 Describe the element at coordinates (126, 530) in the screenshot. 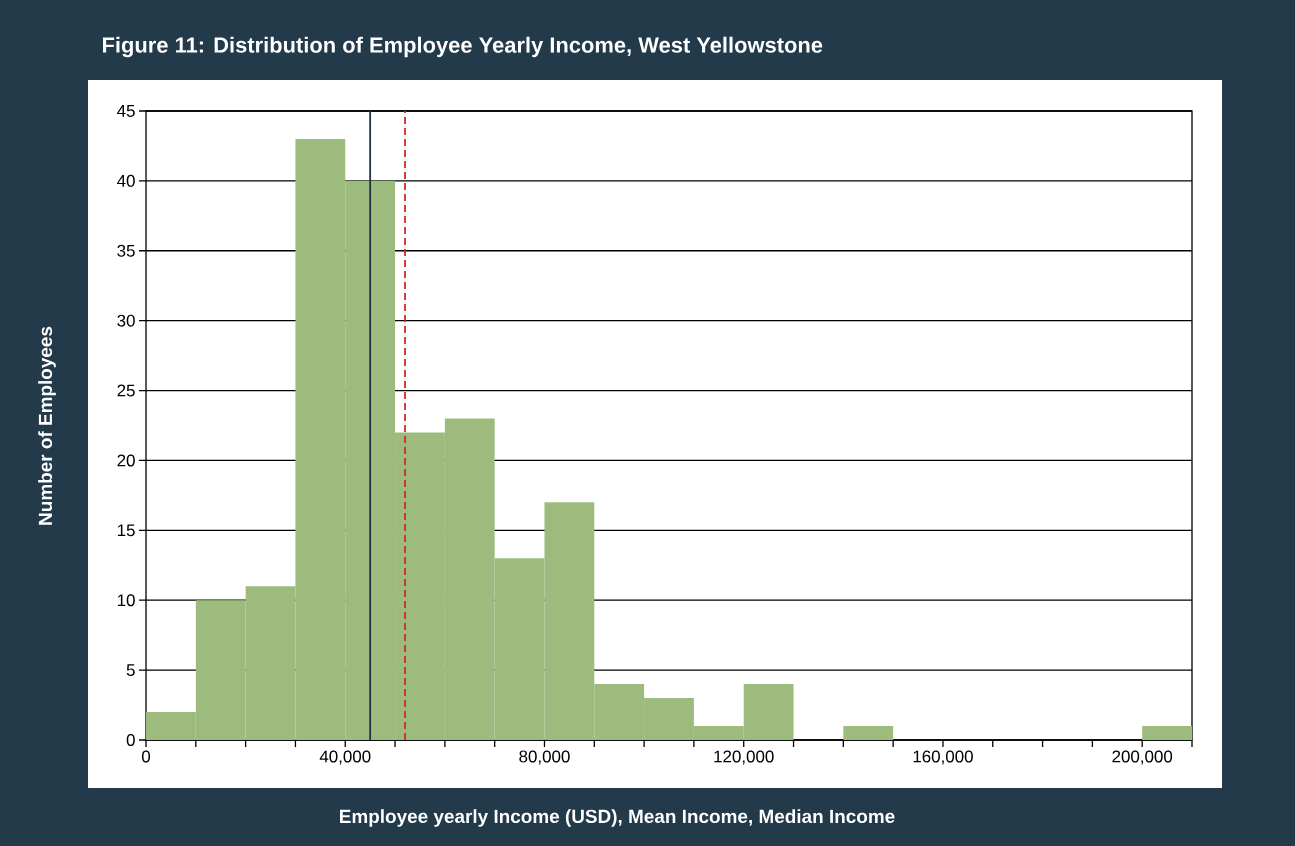

I see `y-tick-label: 15` at that location.